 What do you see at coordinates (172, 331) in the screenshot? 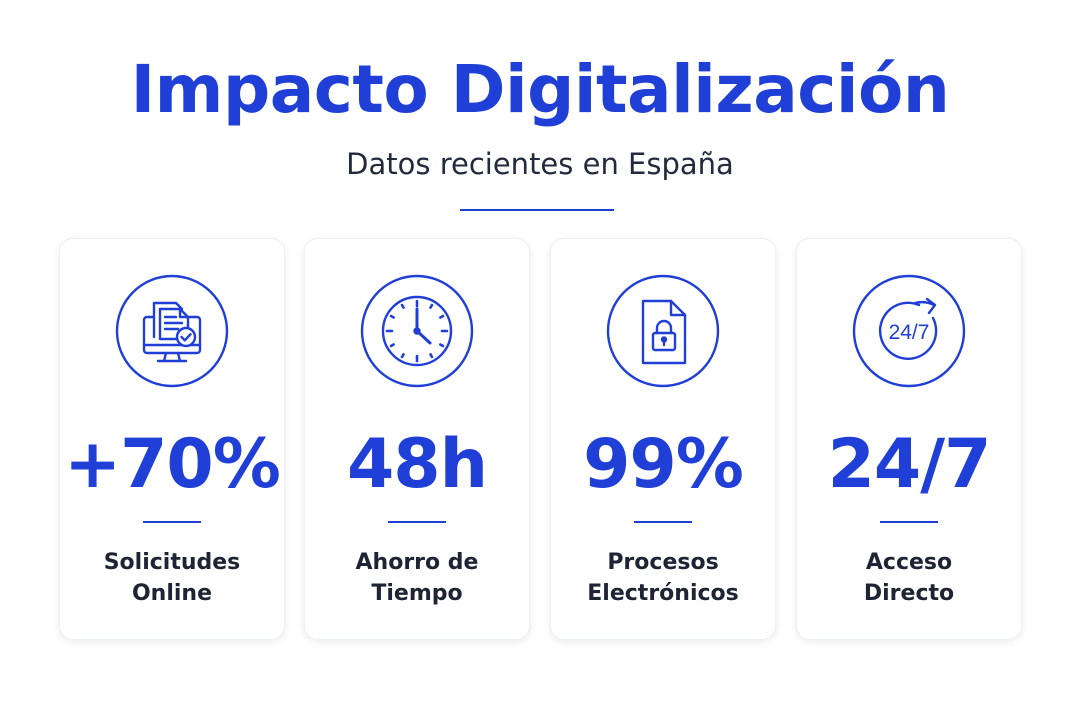
I see `computer-document-check-icon` at bounding box center [172, 331].